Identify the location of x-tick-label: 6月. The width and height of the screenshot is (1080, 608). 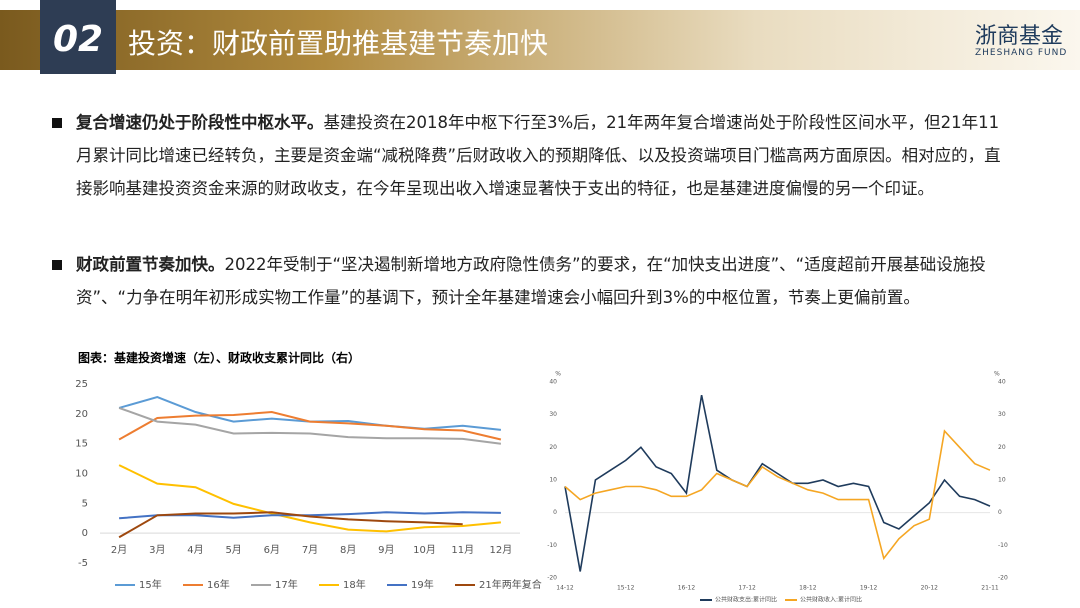
(272, 550).